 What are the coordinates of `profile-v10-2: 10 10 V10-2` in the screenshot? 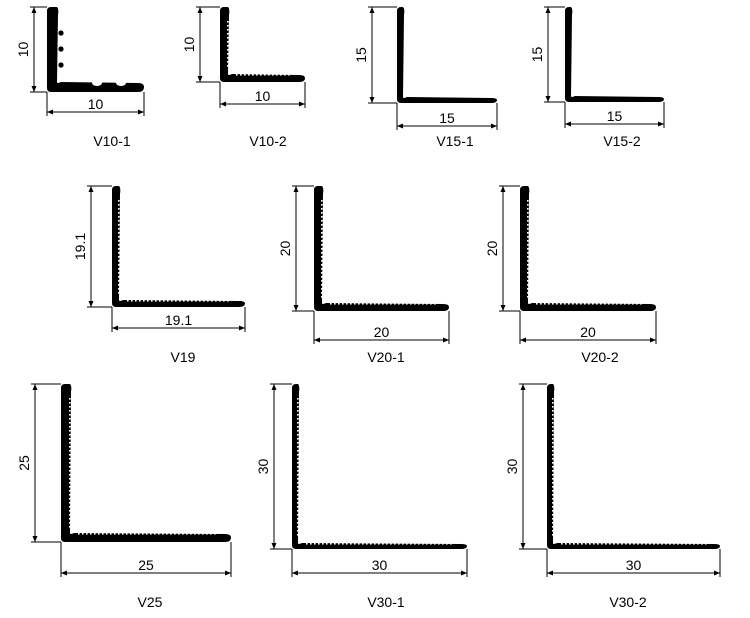 It's located at (243, 77).